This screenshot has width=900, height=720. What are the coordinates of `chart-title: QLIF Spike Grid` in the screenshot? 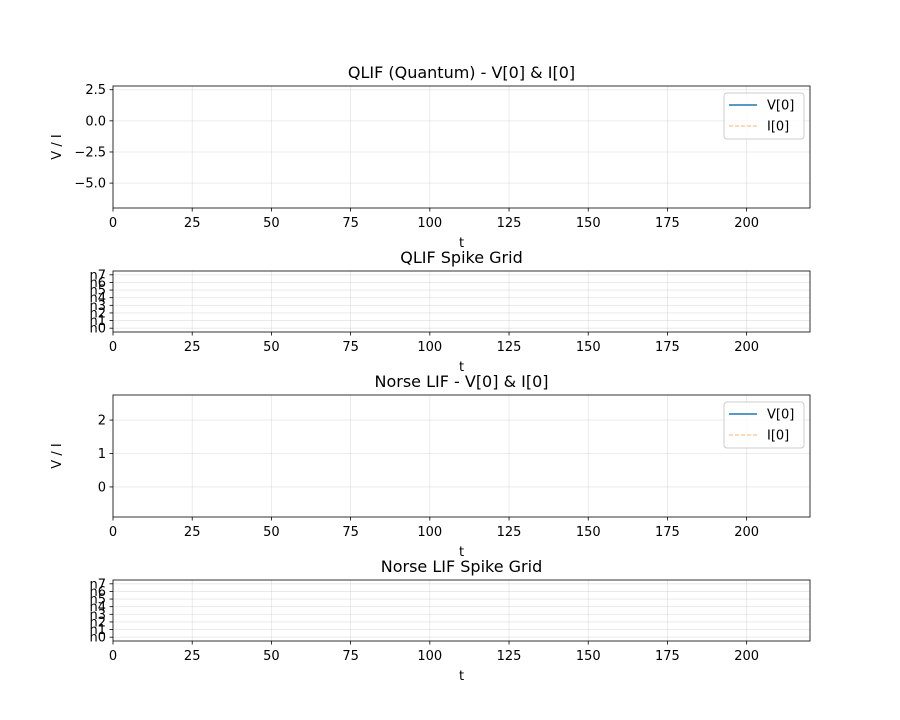 It's located at (461, 257).